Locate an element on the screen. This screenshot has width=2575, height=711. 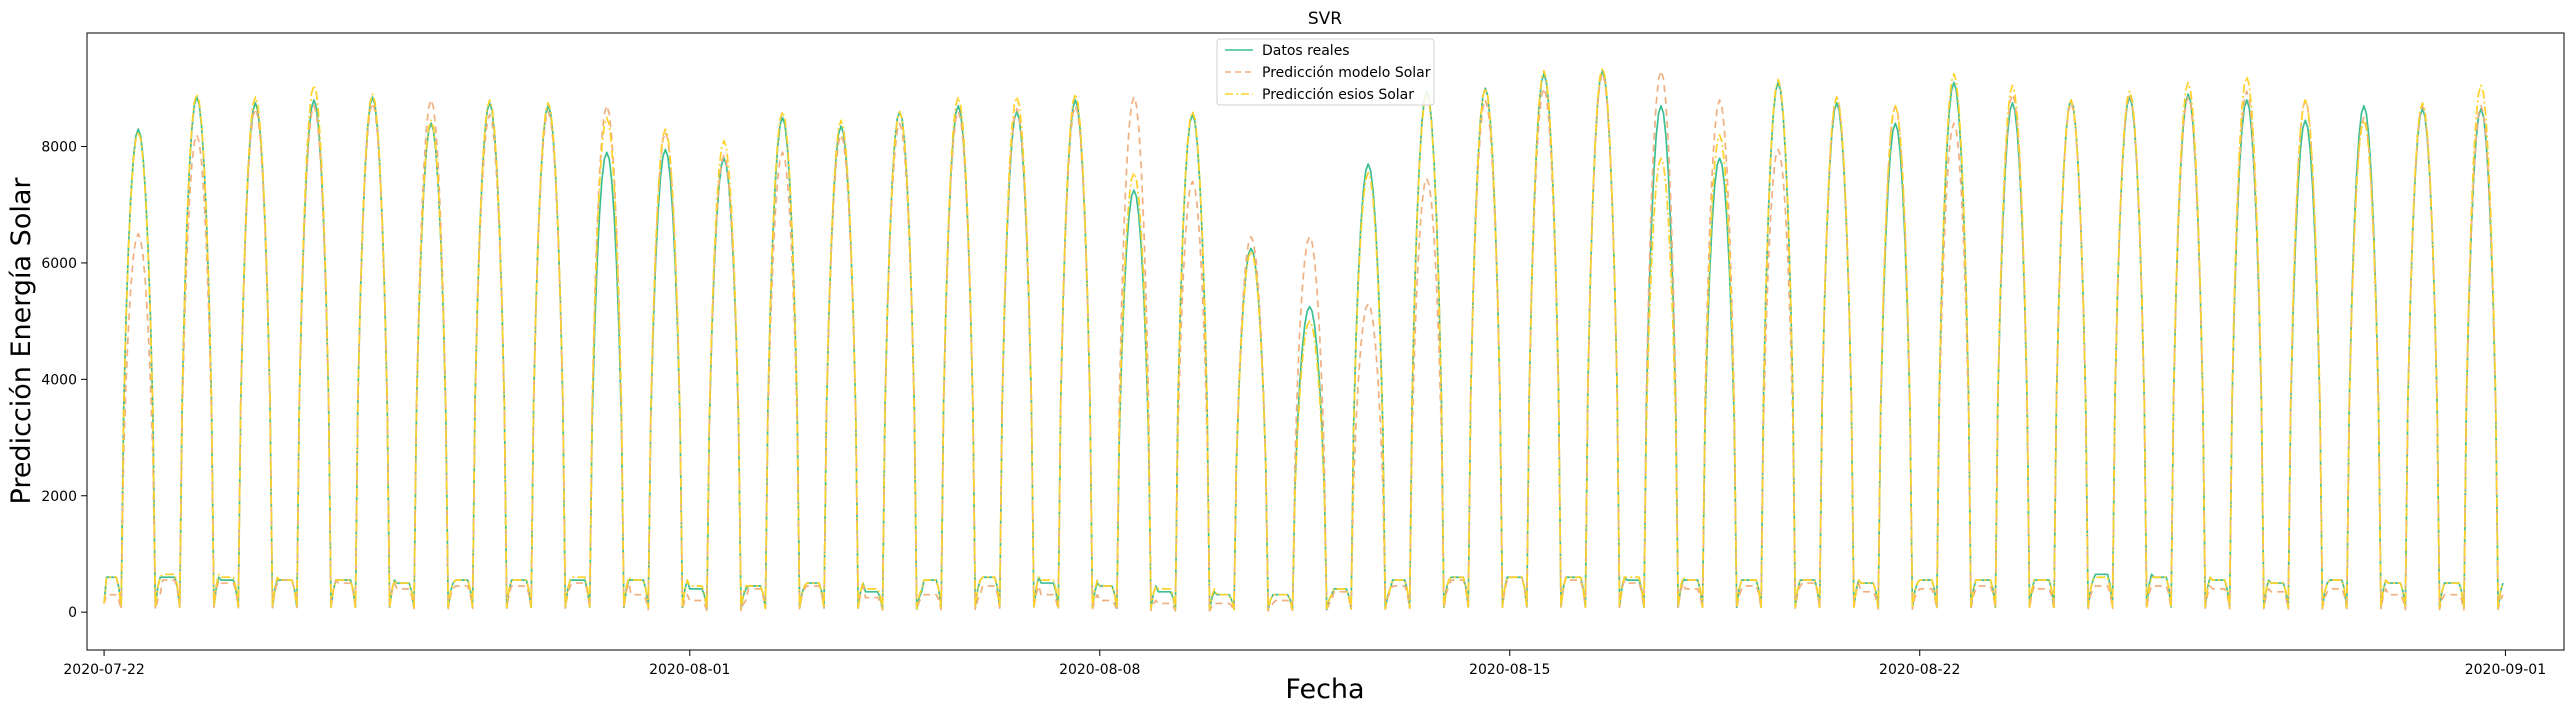
x-tick-label: 2020-08-01 is located at coordinates (689, 670).